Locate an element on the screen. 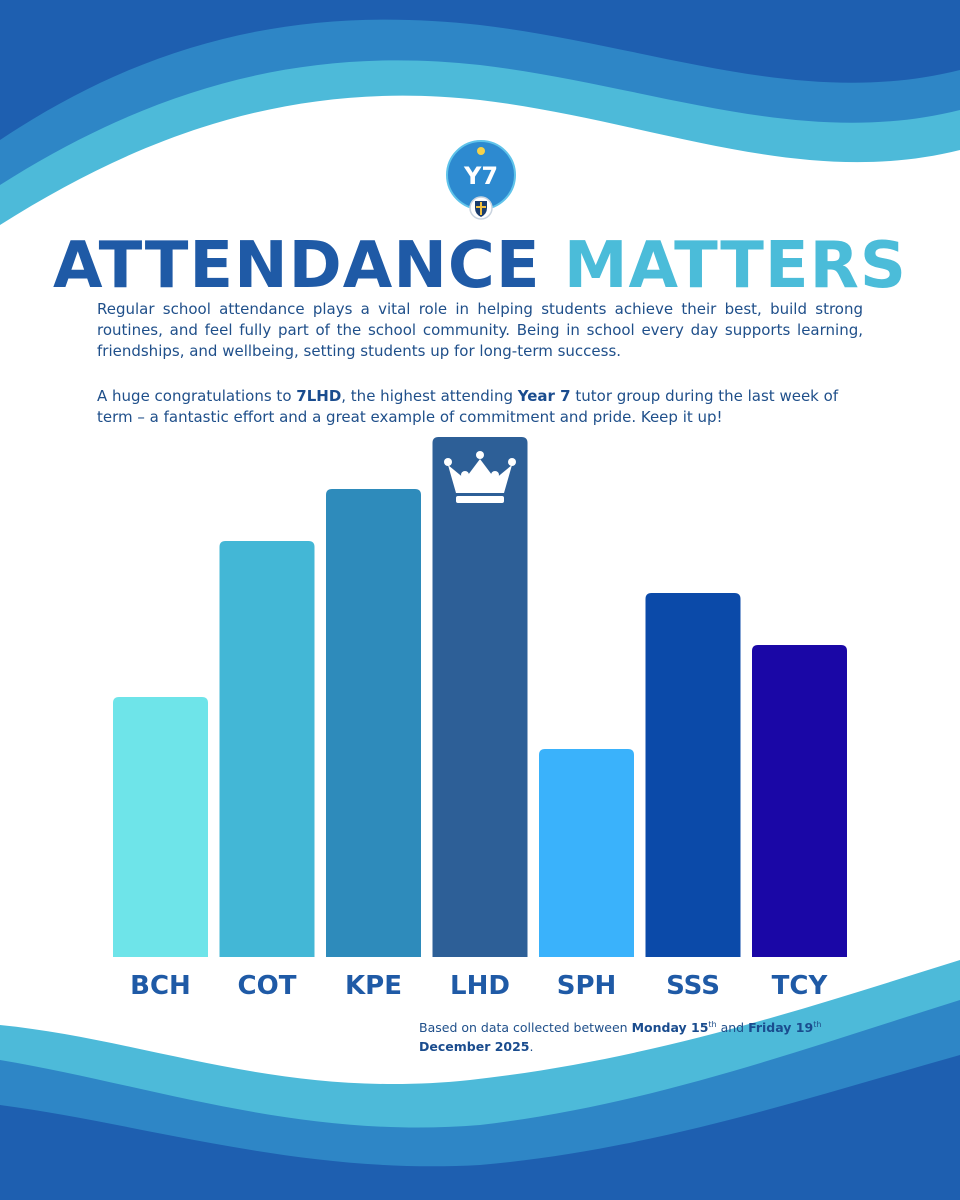  winning-group: 7LHD is located at coordinates (319, 396).